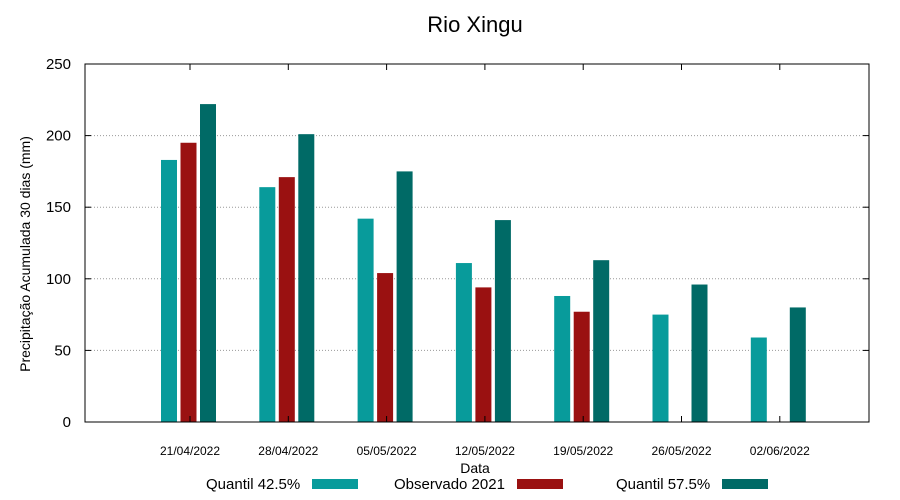 The height and width of the screenshot is (500, 900). Describe the element at coordinates (485, 451) in the screenshot. I see `x-tick-label: 12/05/2022` at that location.